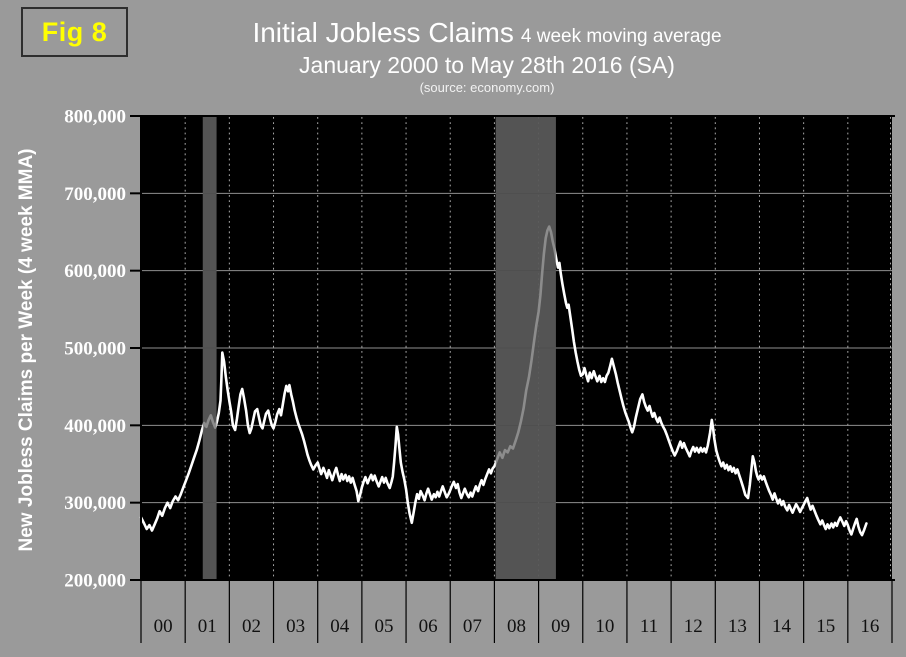 This screenshot has width=906, height=657. Describe the element at coordinates (428, 626) in the screenshot. I see `x-tick-label: 06` at that location.